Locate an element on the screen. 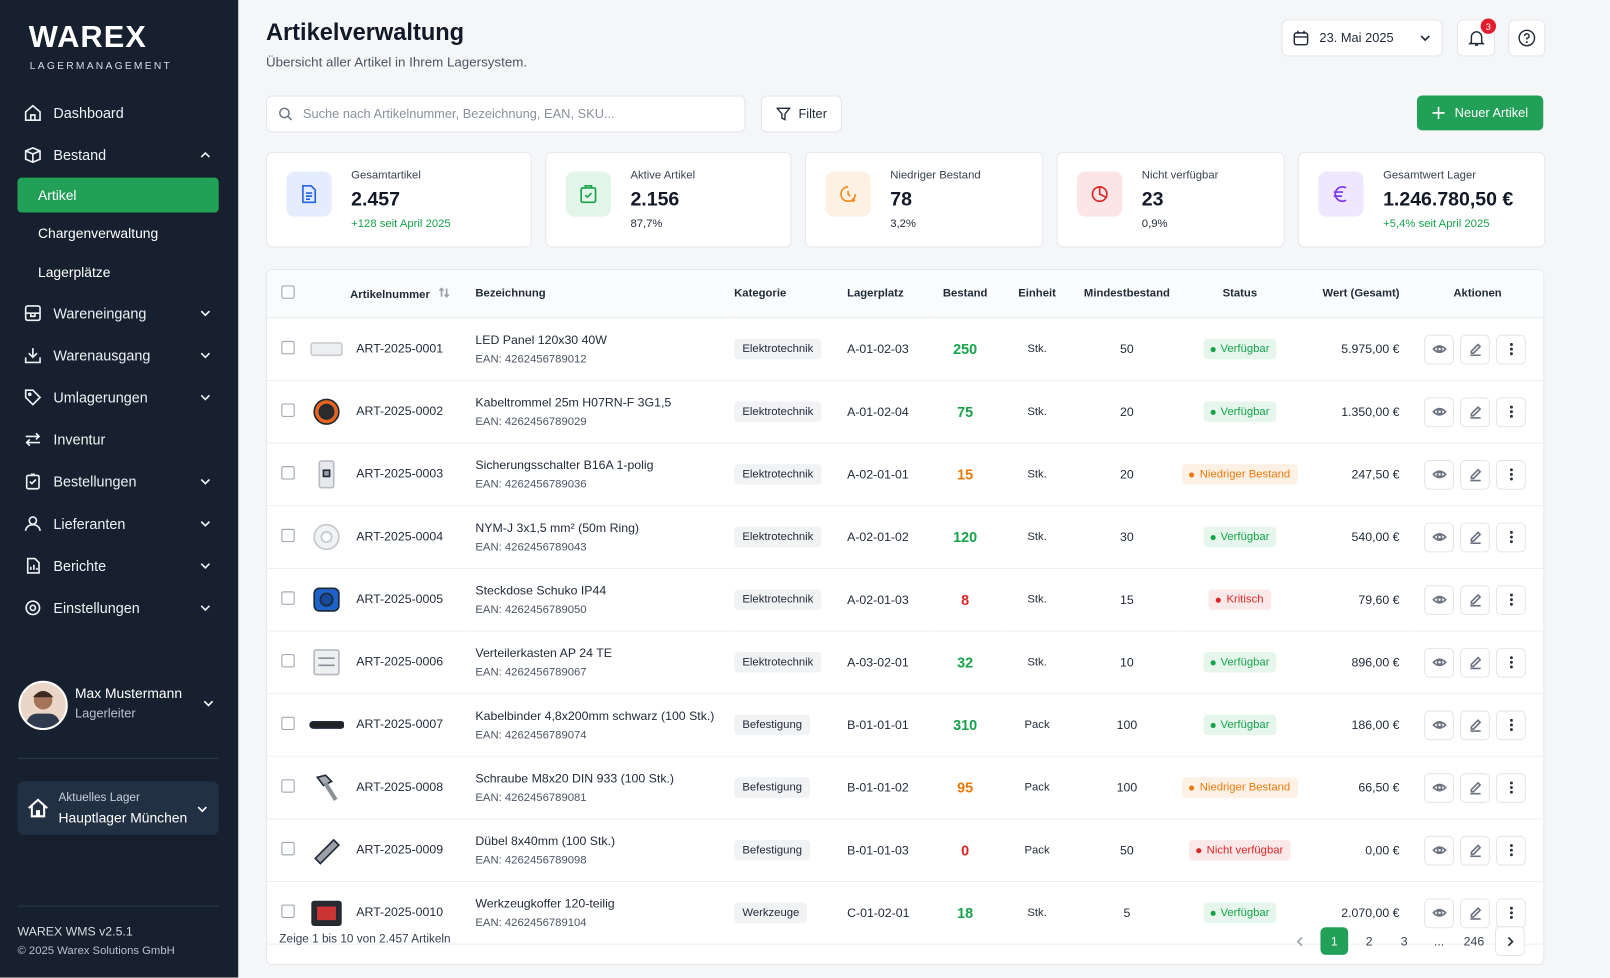 This screenshot has width=1610, height=978. article-number: ART-2025-0002 is located at coordinates (400, 411).